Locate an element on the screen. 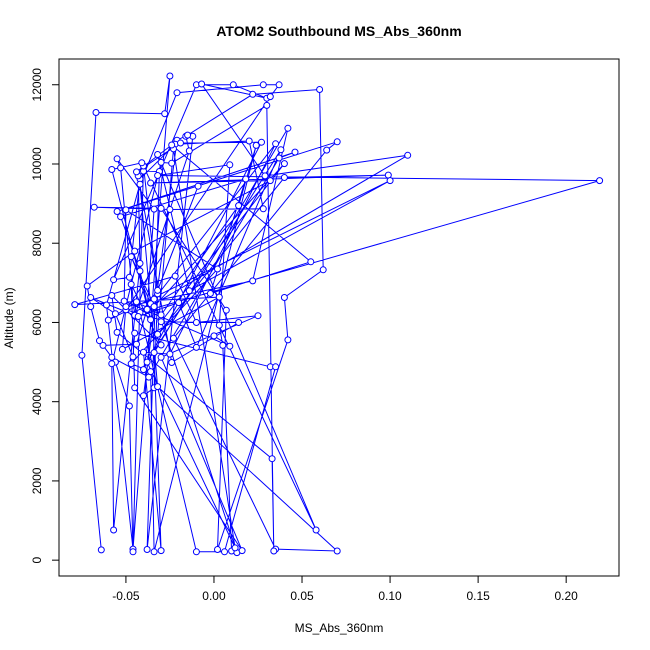  y-tick-label: 2000 is located at coordinates (37, 480).